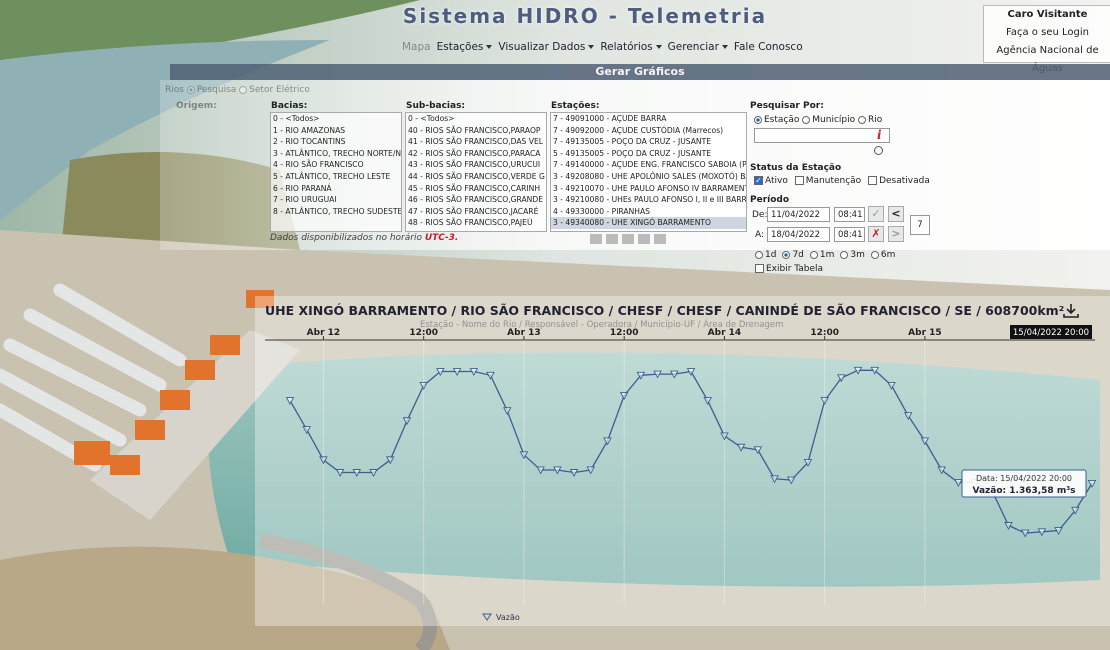 The image size is (1110, 650). I want to click on mode-option: Setor Elétrico, so click(279, 90).